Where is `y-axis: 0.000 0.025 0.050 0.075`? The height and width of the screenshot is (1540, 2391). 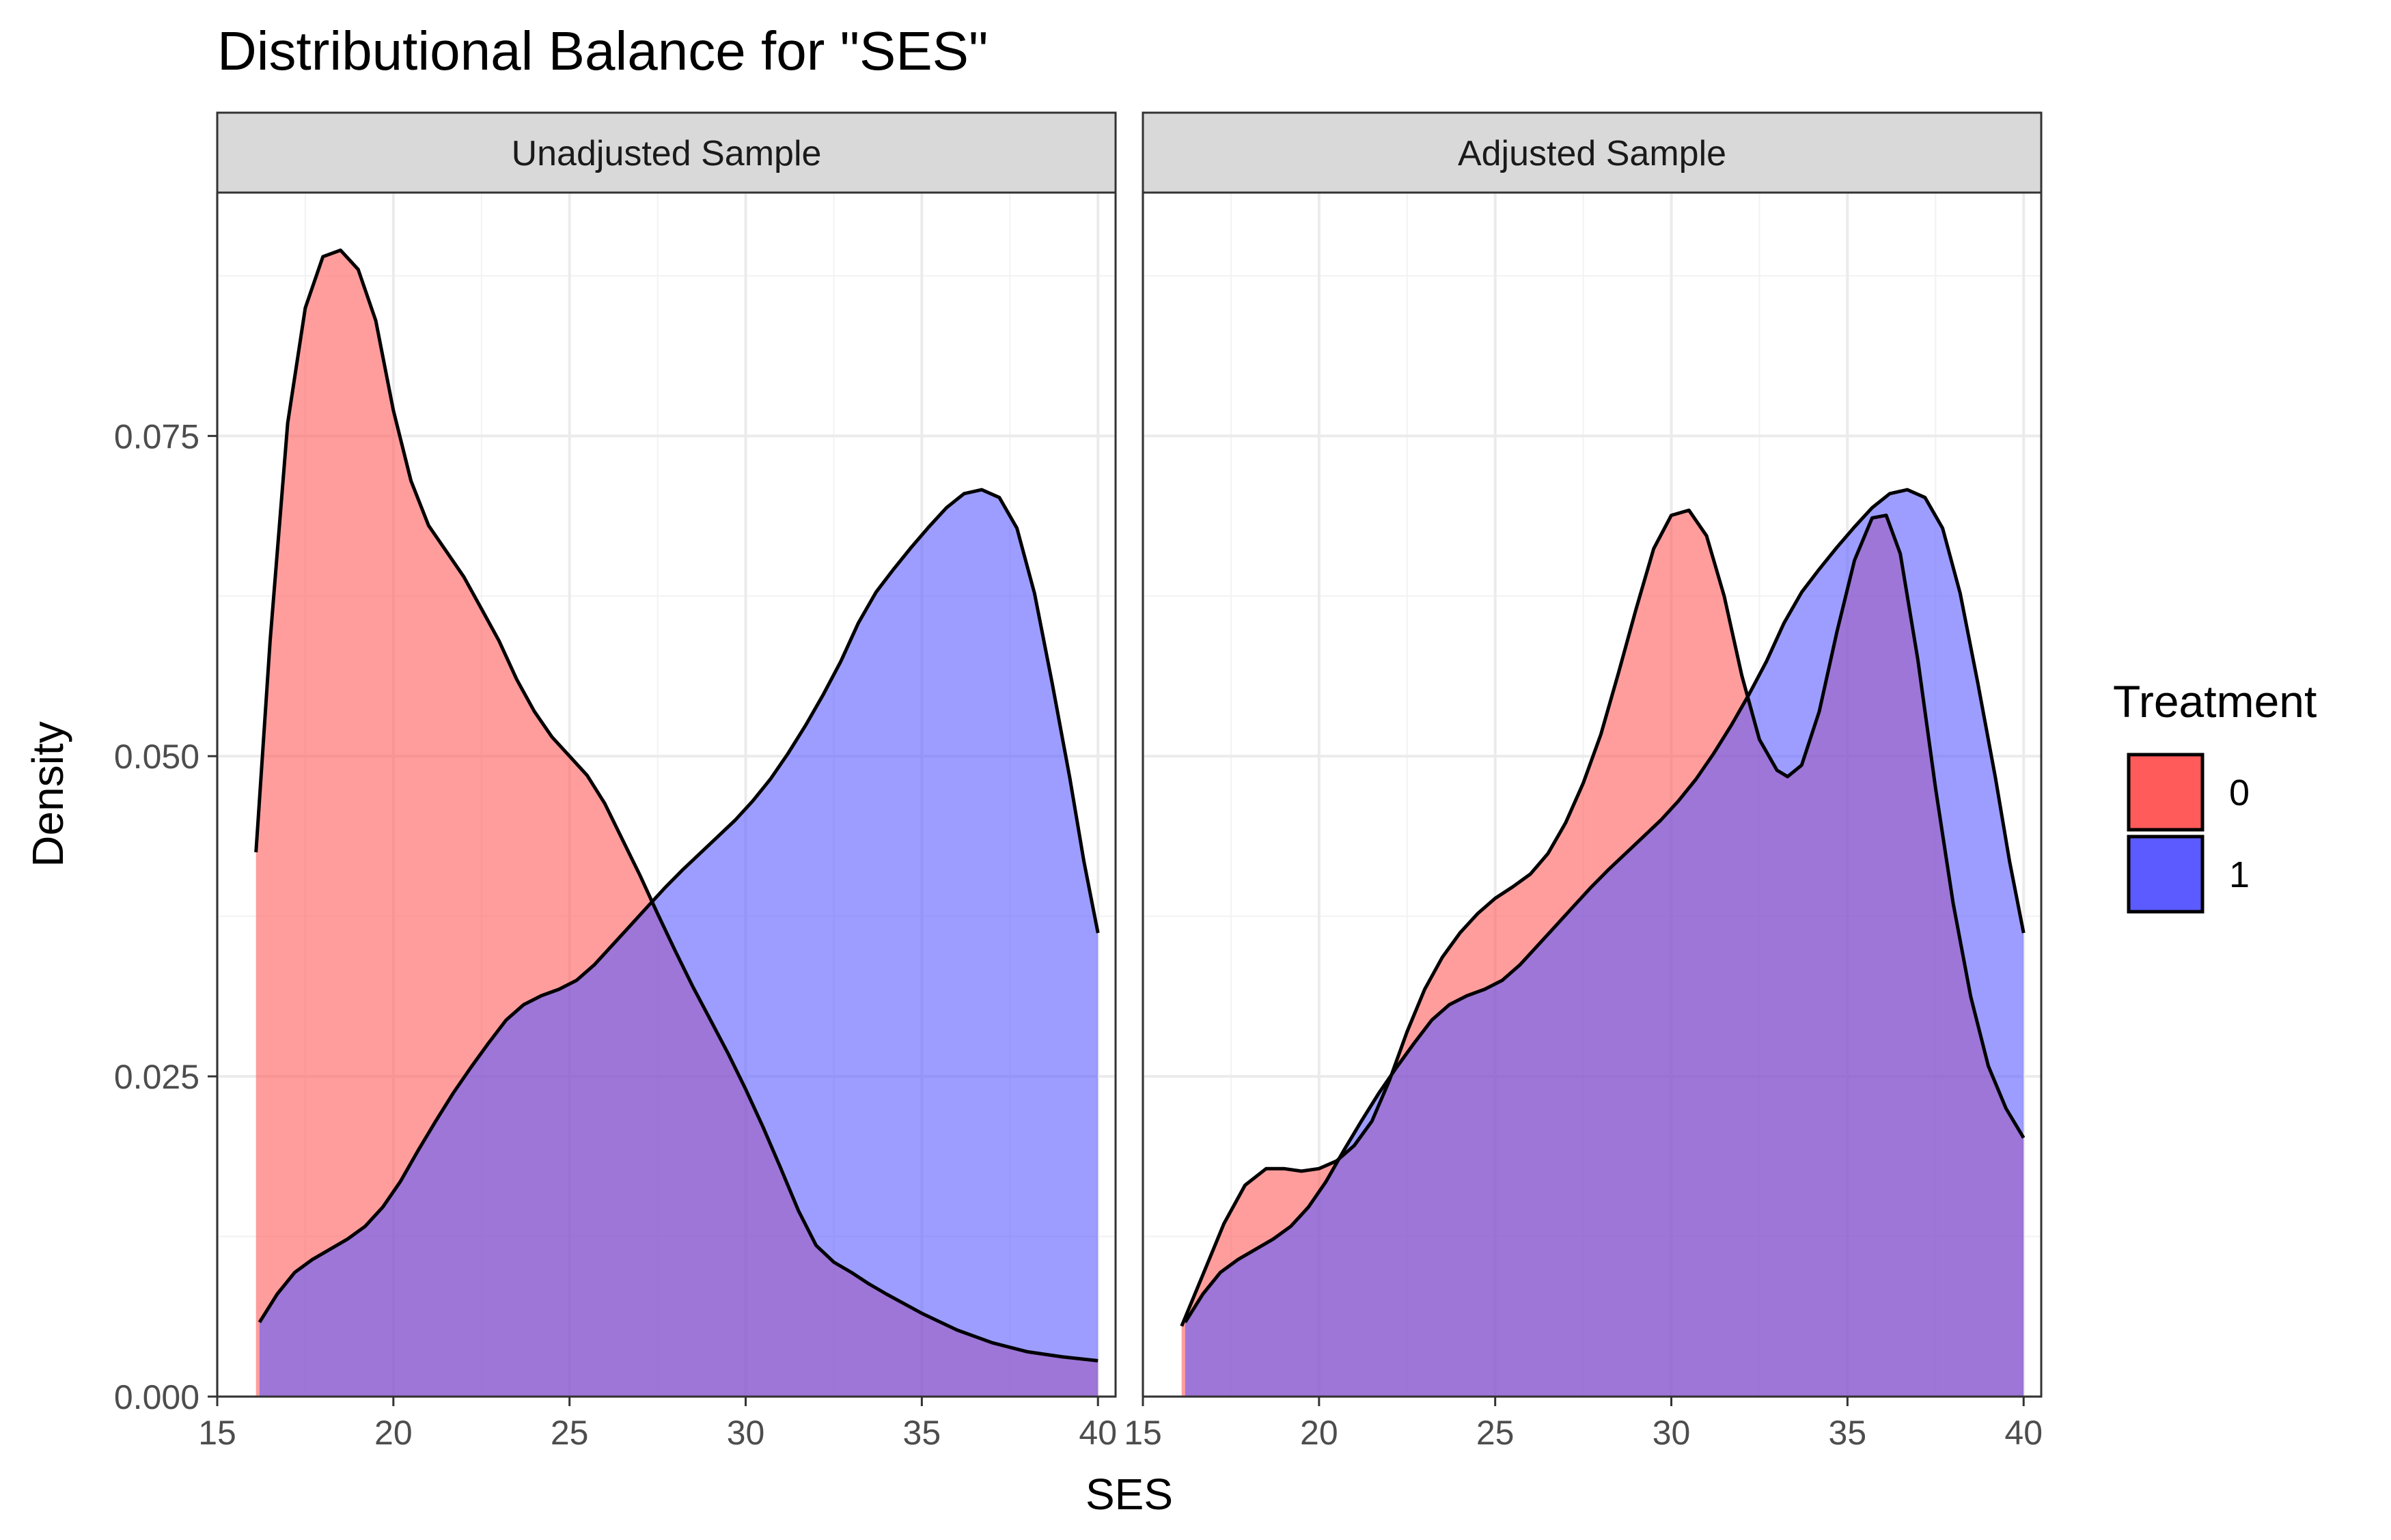 y-axis: 0.000 0.025 0.050 0.075 is located at coordinates (166, 916).